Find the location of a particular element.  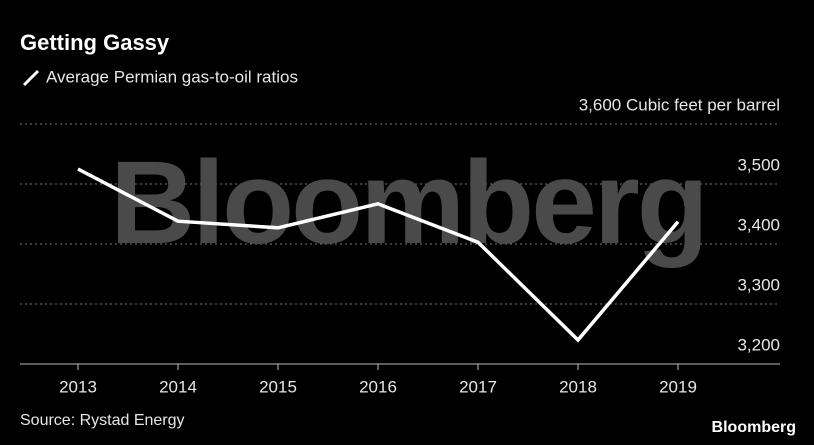

legend-swatch is located at coordinates (31, 78).